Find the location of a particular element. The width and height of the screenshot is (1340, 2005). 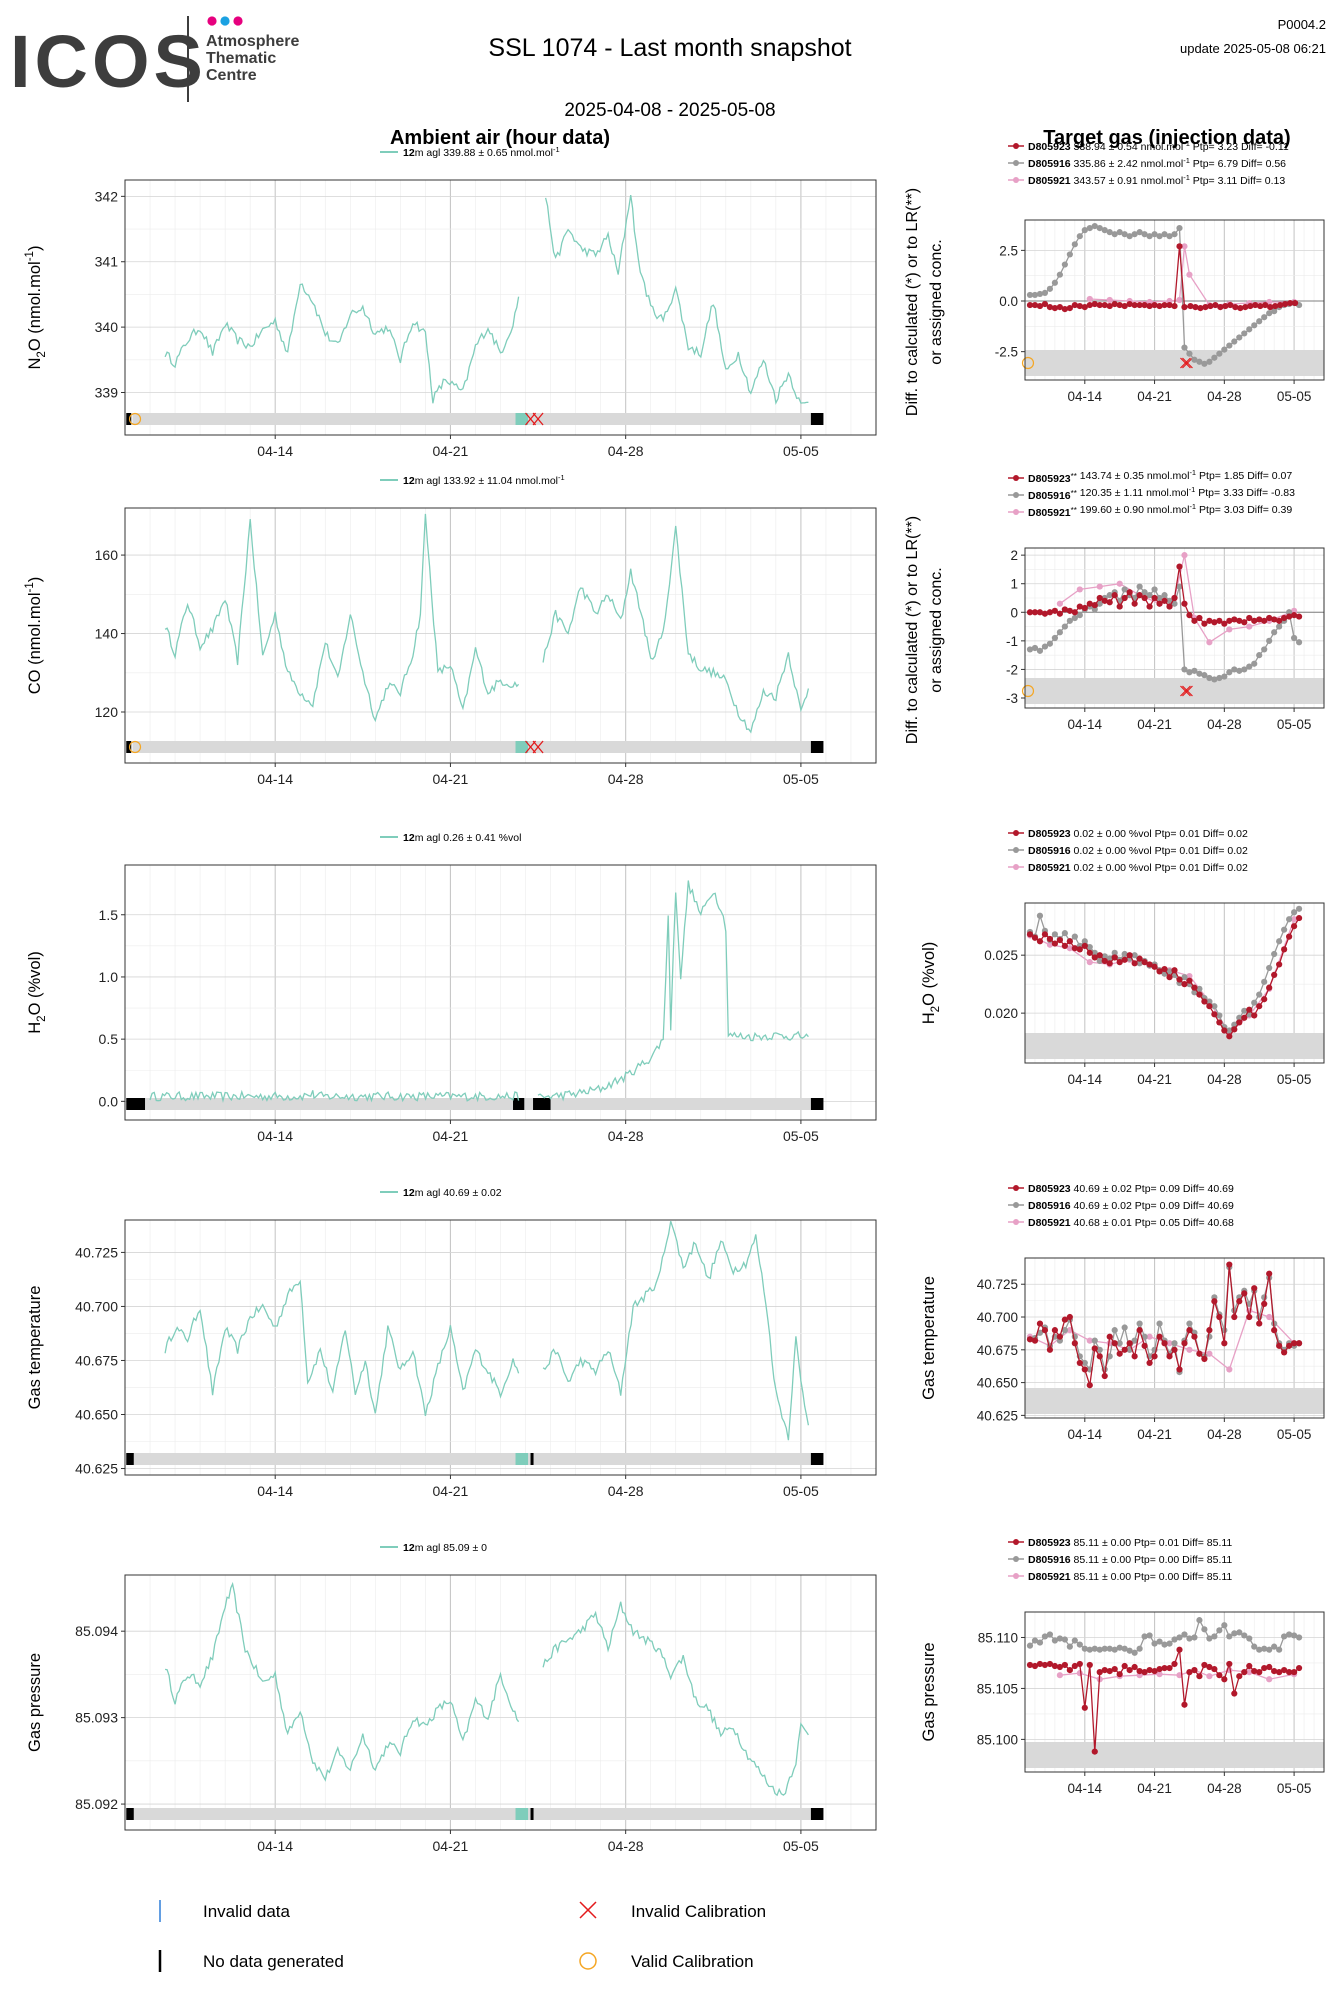

valid-calibration-label: Valid Calibration is located at coordinates (692, 1961).